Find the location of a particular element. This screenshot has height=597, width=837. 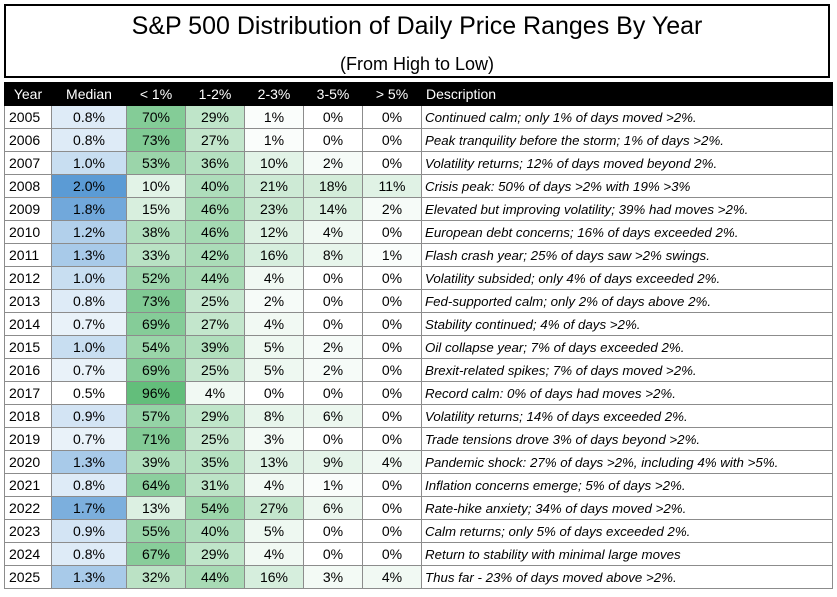

cell-lt1: 69% is located at coordinates (156, 370).